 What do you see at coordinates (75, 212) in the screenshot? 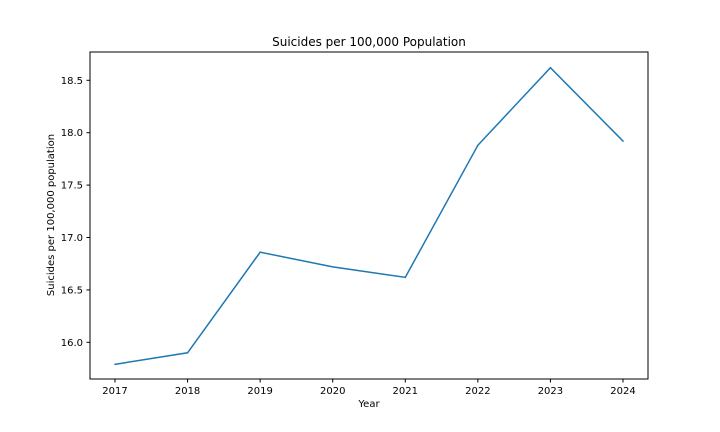
I see `y-axis: 16.0 16.5 17.0 17.5 18.0 18.5` at bounding box center [75, 212].